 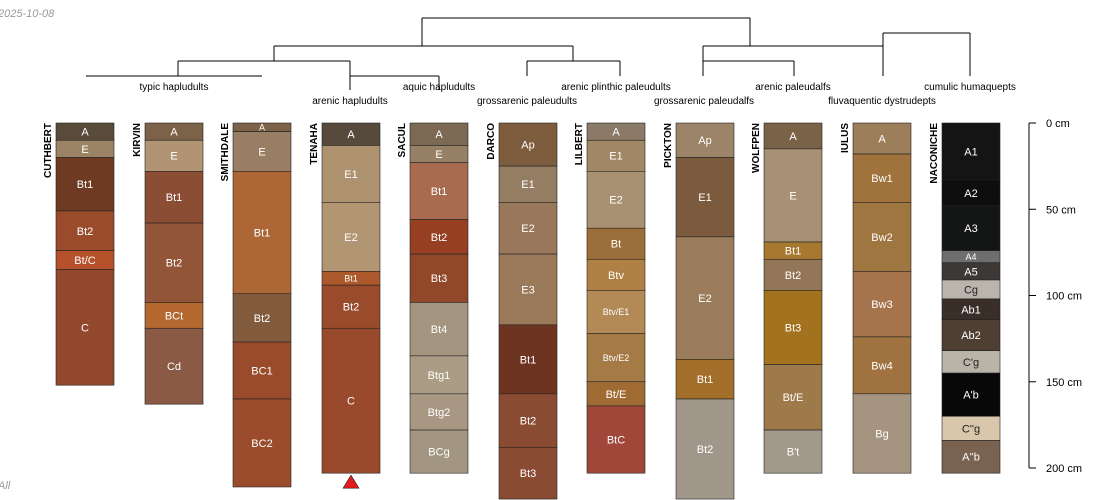 I want to click on horizon-label: BC1, so click(x=261, y=371).